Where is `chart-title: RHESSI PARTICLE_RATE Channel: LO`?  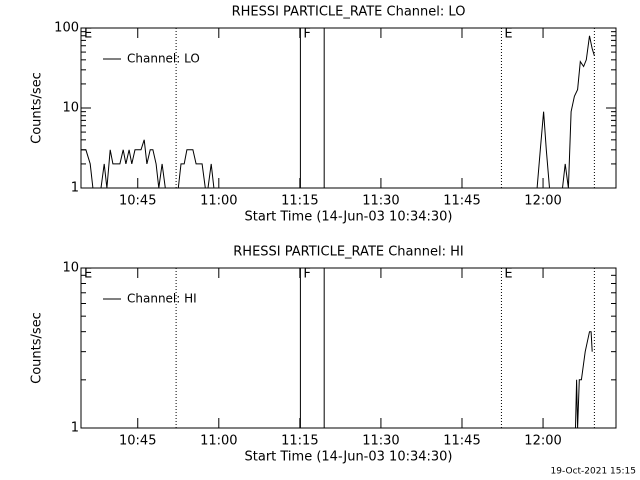
chart-title: RHESSI PARTICLE_RATE Channel: LO is located at coordinates (349, 12).